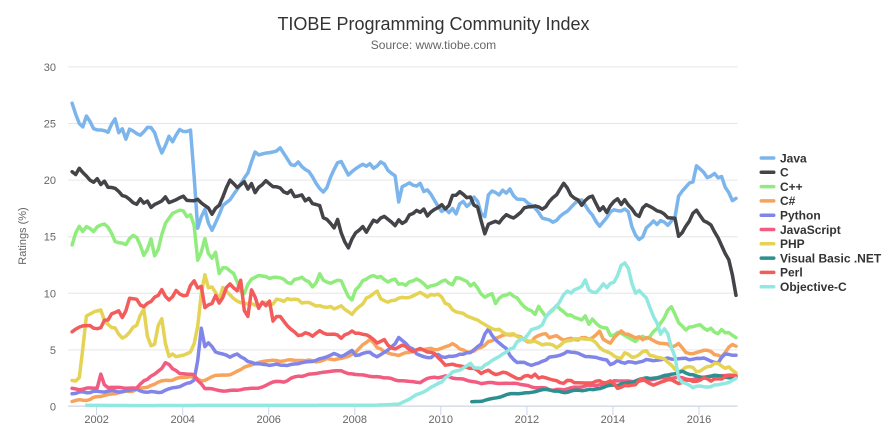 The height and width of the screenshot is (443, 890). I want to click on svg-text: 0, so click(53, 408).